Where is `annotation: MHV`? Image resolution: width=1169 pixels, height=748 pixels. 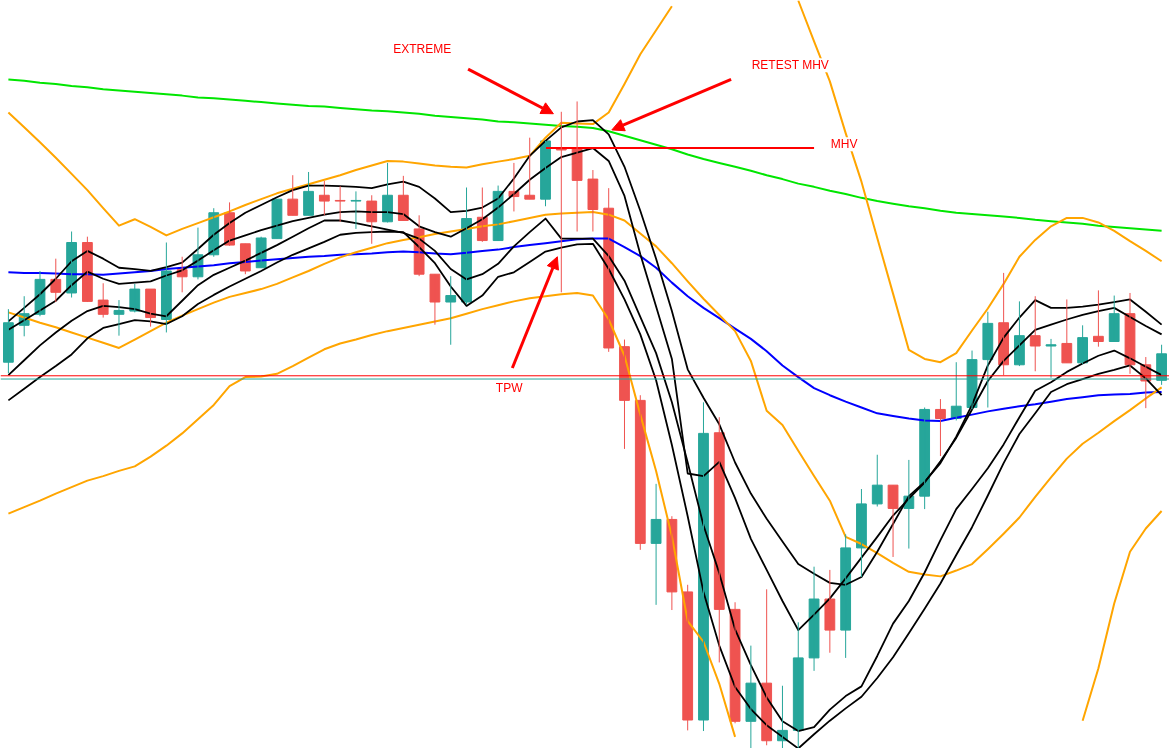 annotation: MHV is located at coordinates (844, 144).